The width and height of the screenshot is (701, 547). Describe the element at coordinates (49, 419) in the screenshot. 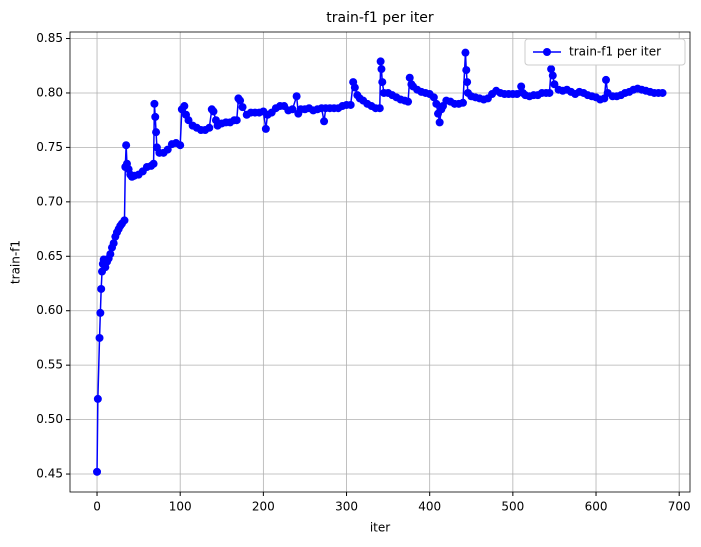

I see `y-tick-label: 0.50` at that location.